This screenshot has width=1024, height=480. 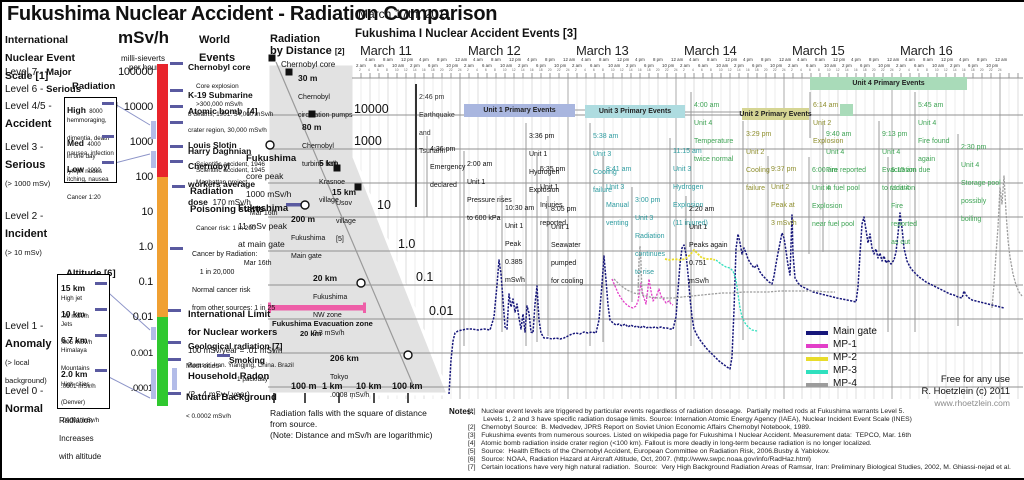 I want to click on unit-band, so click(x=846, y=110).